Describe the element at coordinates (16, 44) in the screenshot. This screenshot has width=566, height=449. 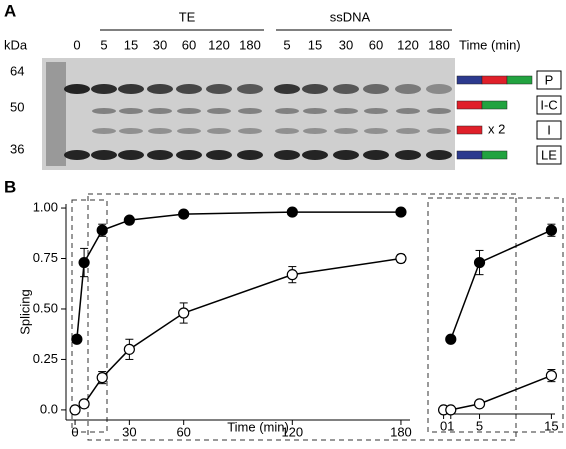
I see `unit-label: kDa` at that location.